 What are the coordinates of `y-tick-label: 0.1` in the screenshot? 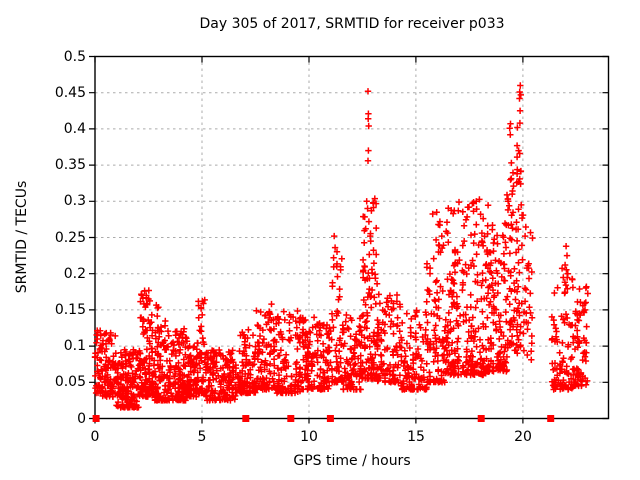 It's located at (74, 346).